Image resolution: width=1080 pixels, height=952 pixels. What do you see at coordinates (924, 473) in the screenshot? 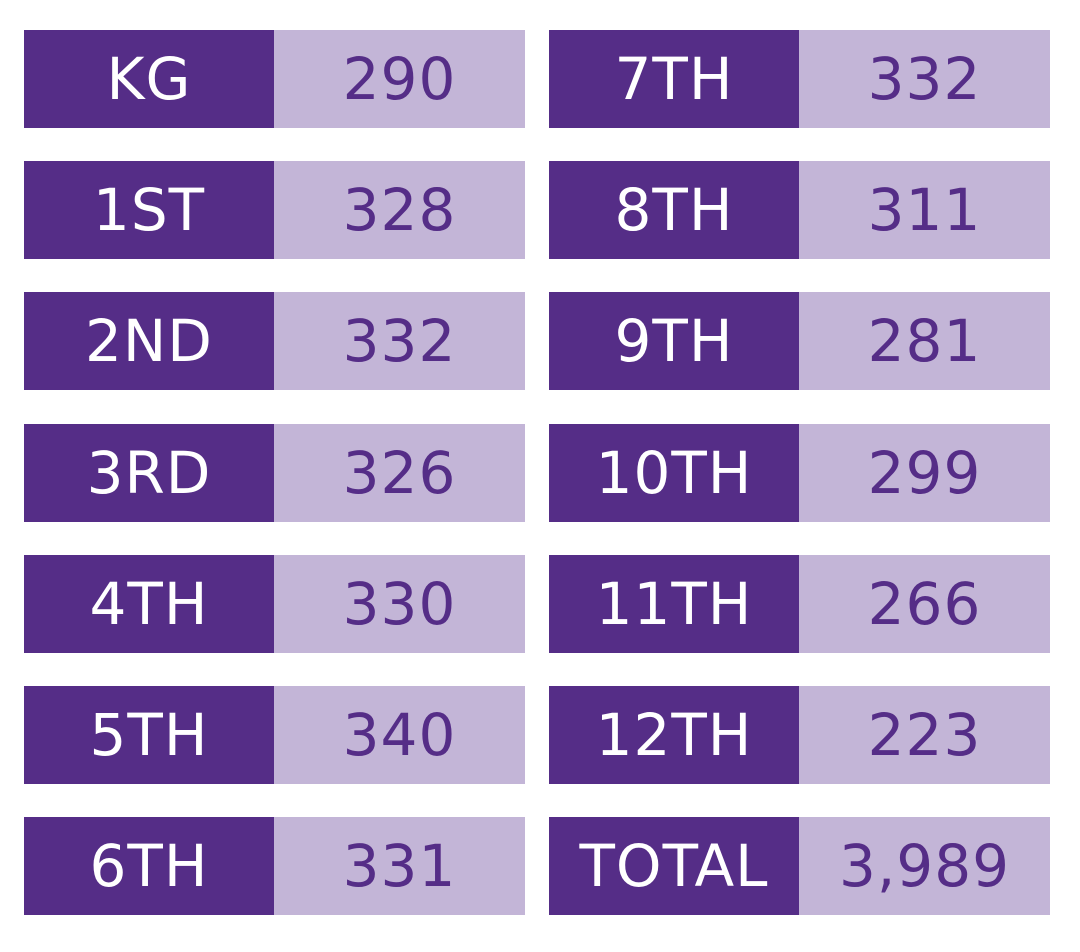
I see `enrollment-value: 299` at bounding box center [924, 473].